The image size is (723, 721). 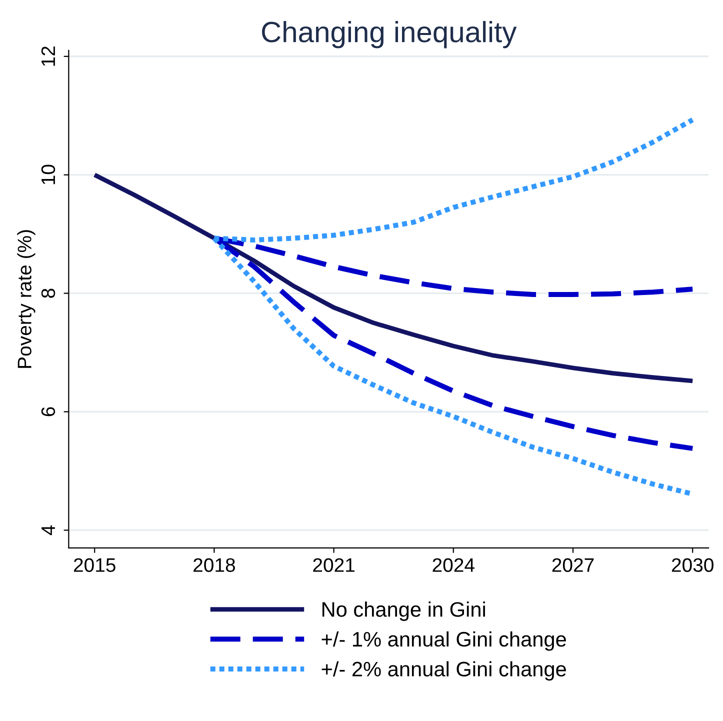 What do you see at coordinates (48, 56) in the screenshot?
I see `y-tick-label: 12` at bounding box center [48, 56].